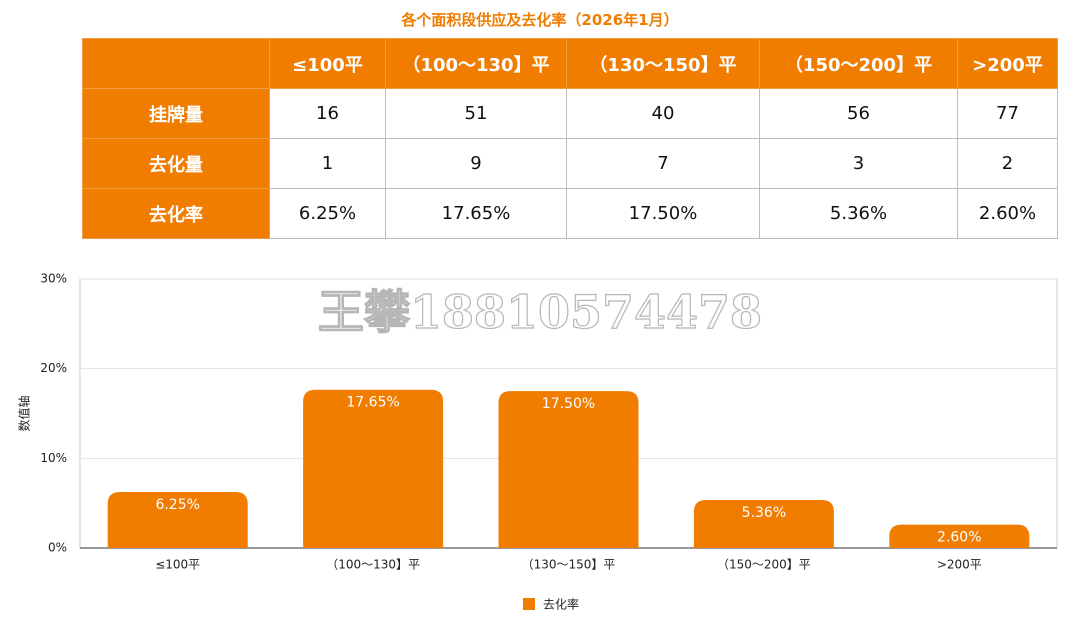 The width and height of the screenshot is (1080, 622). I want to click on table-cell: 40, so click(663, 113).